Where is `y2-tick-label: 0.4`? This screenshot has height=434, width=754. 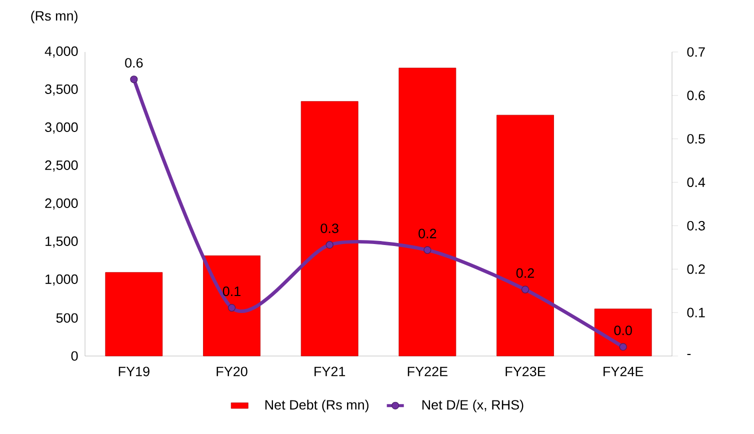
y2-tick-label: 0.4 is located at coordinates (696, 183).